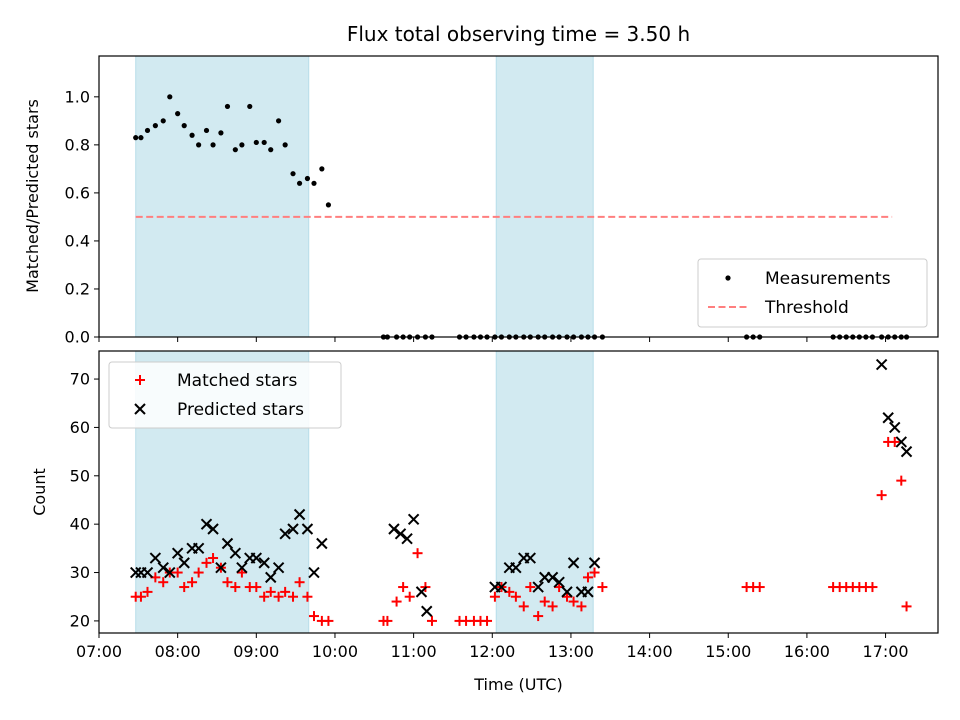 The image size is (960, 720). Describe the element at coordinates (240, 410) in the screenshot. I see `legend-predicted-label: Predicted stars` at that location.